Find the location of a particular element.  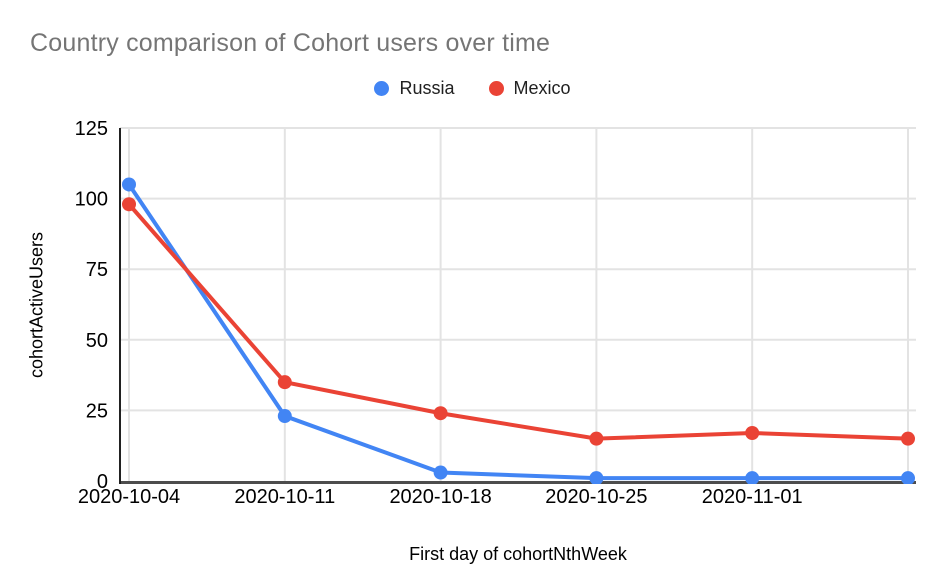

russia-series-label: Russia is located at coordinates (427, 87).